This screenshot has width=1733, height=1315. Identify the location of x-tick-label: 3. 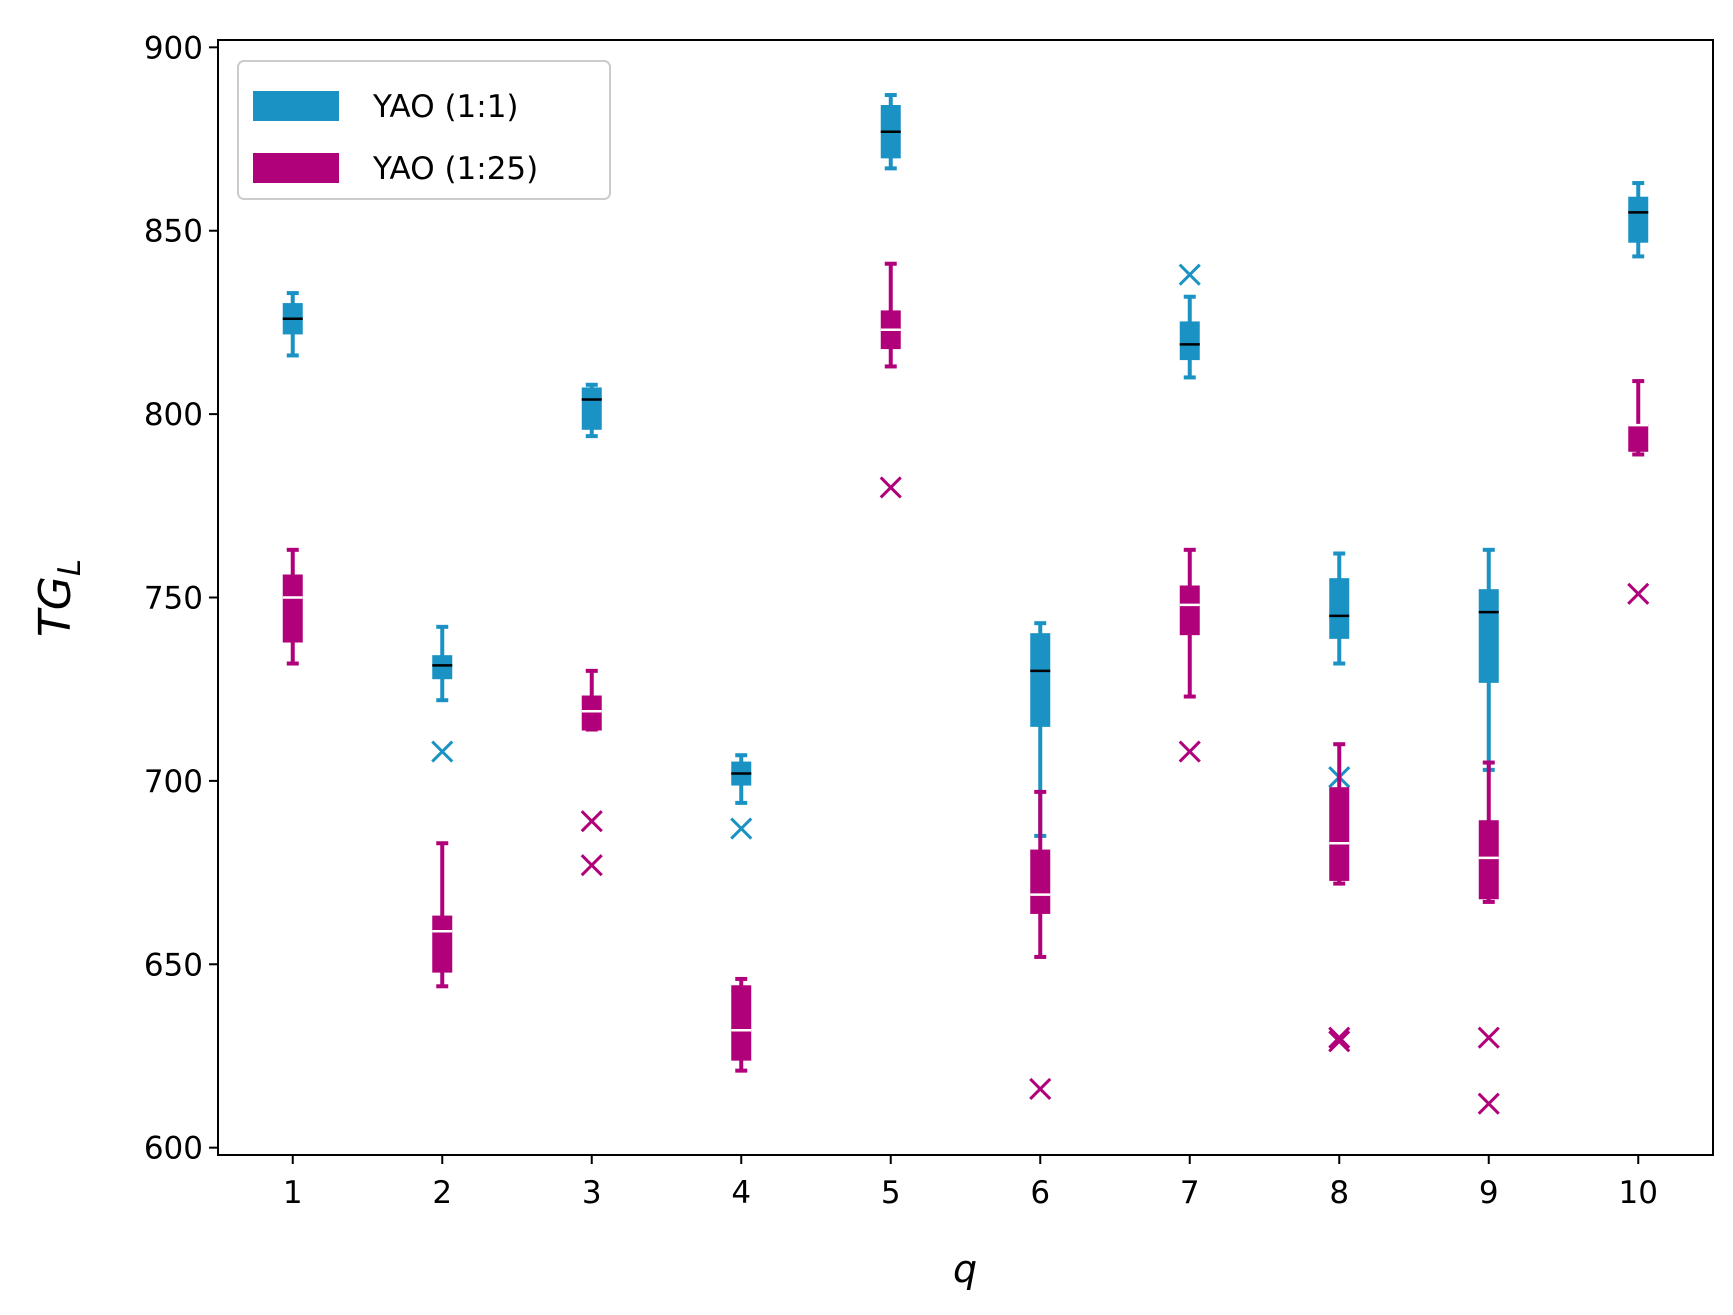
(592, 1193).